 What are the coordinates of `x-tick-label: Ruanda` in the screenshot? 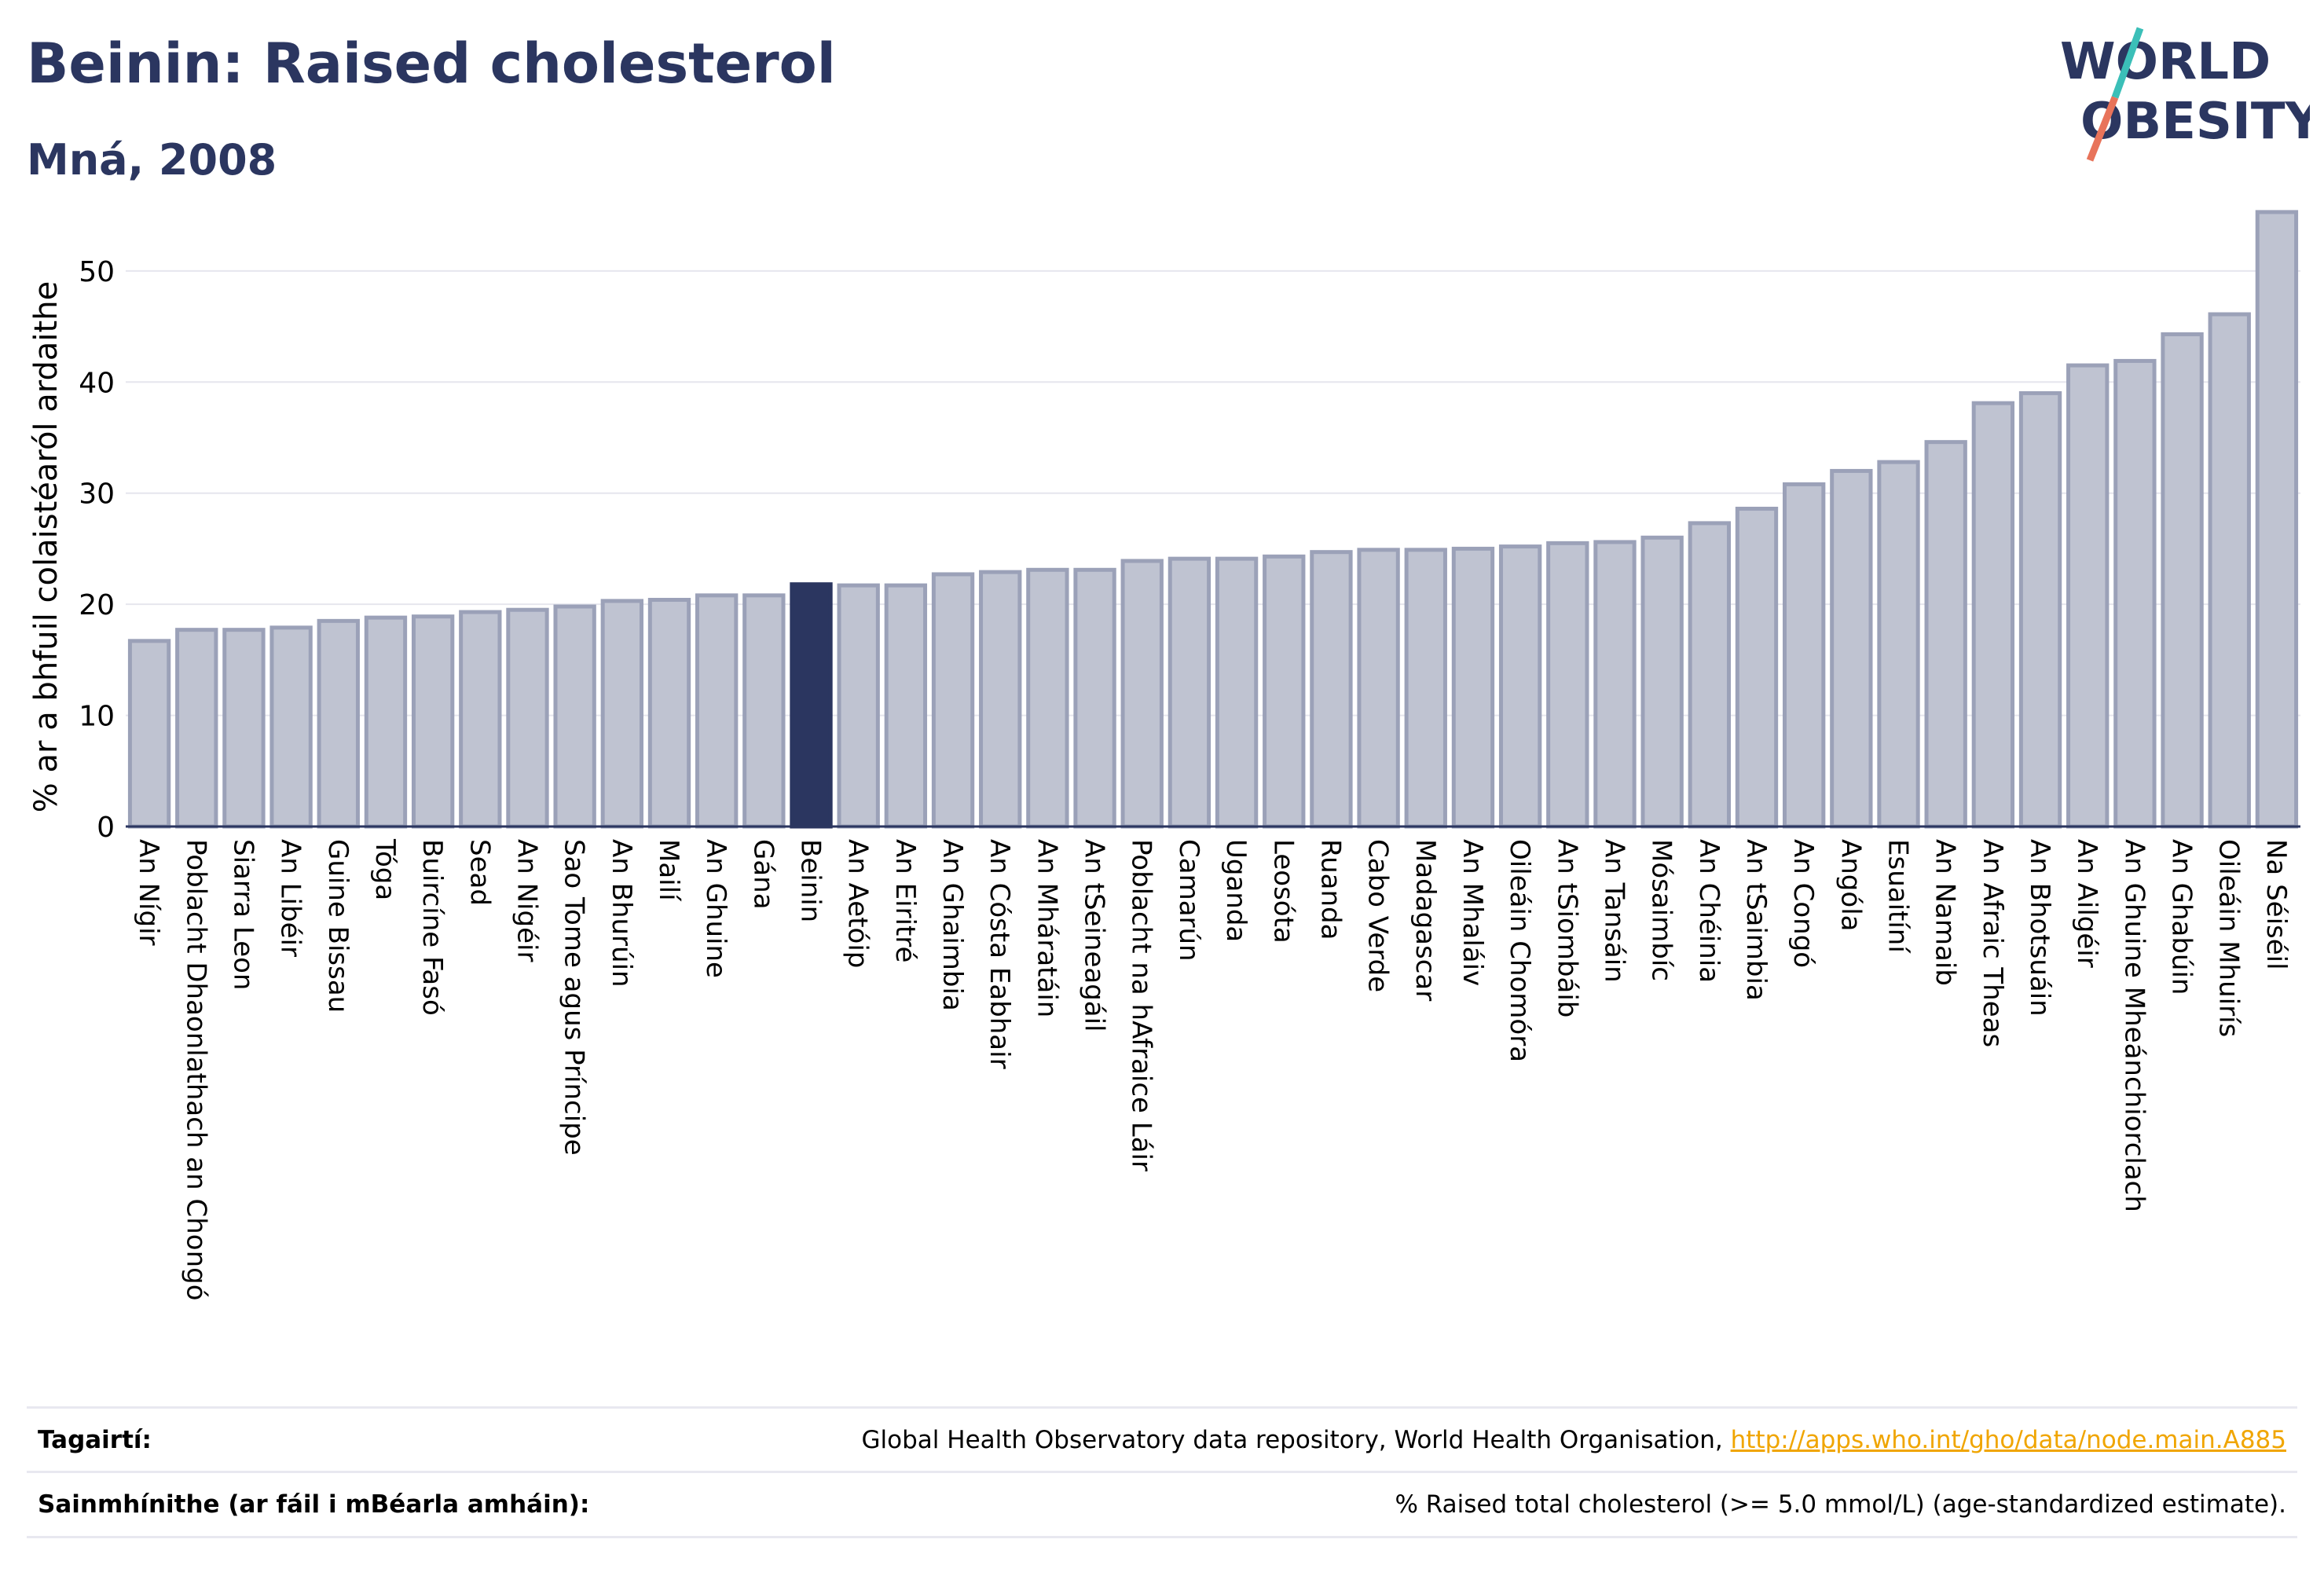 It's located at (1330, 889).